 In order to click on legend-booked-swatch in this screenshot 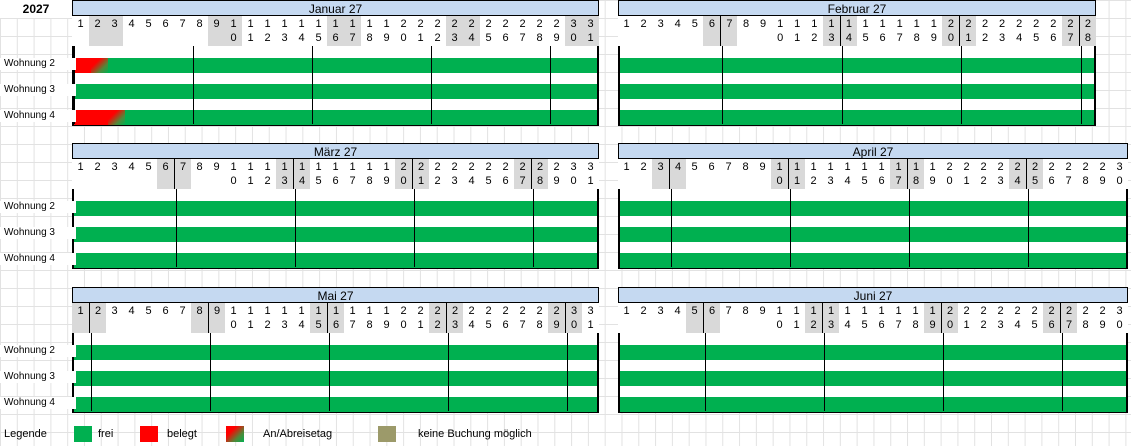, I will do `click(149, 434)`.